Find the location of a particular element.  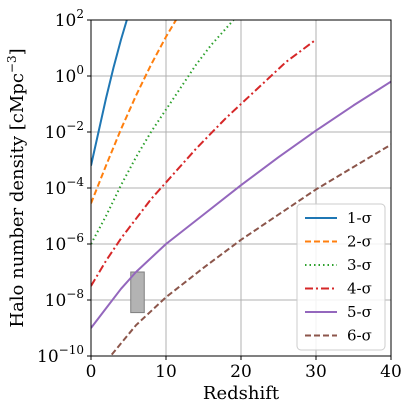

y-axis-label: Halo number density [cMpc−3] is located at coordinates (16, 187).